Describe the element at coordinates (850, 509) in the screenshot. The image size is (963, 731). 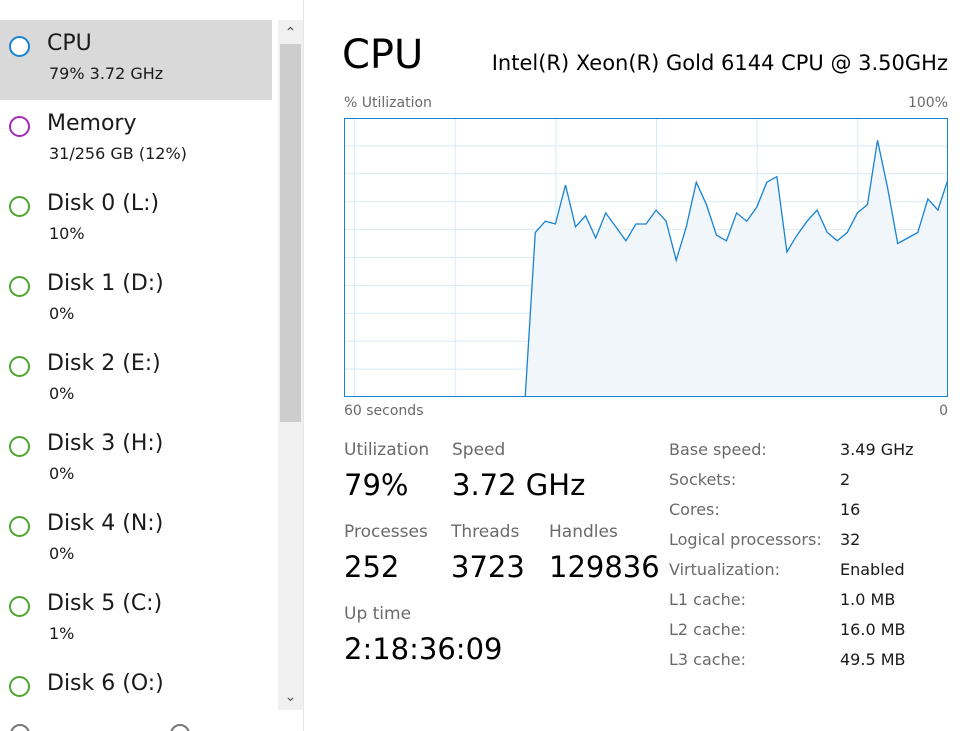
I see `spec-value-cores: 16` at that location.